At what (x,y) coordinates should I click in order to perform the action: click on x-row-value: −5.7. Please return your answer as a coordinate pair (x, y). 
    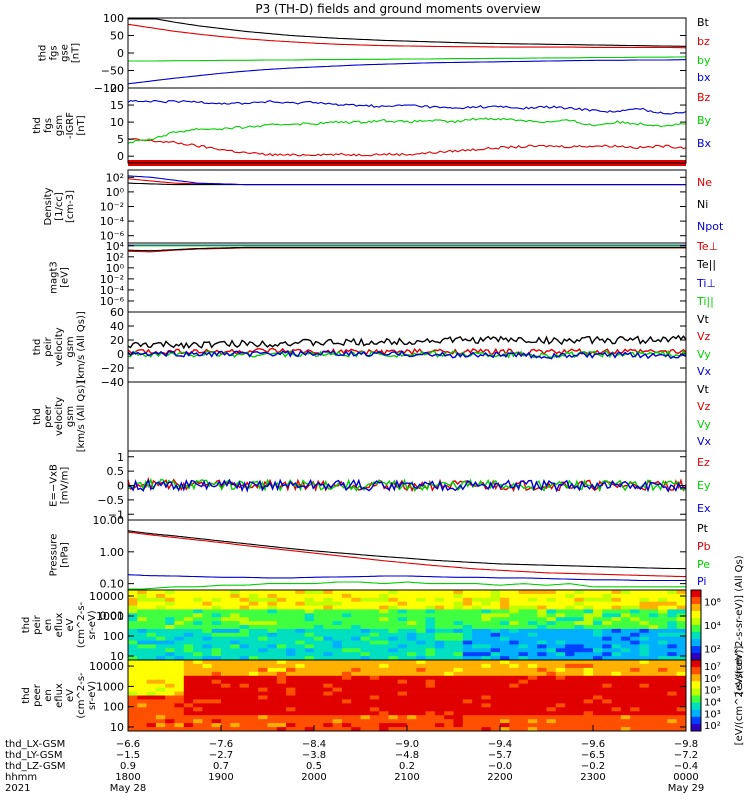
    Looking at the image, I should click on (500, 755).